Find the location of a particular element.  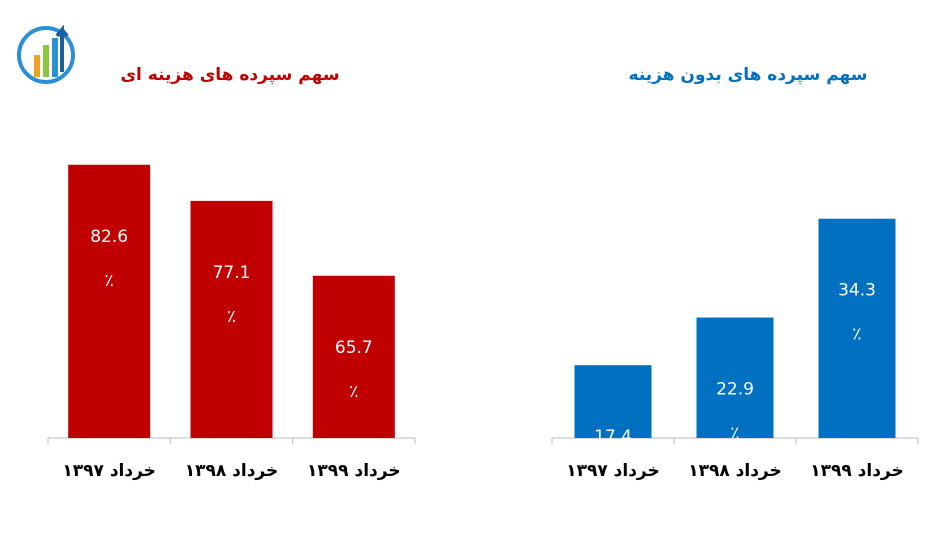

value-label: 22.9 is located at coordinates (735, 390).